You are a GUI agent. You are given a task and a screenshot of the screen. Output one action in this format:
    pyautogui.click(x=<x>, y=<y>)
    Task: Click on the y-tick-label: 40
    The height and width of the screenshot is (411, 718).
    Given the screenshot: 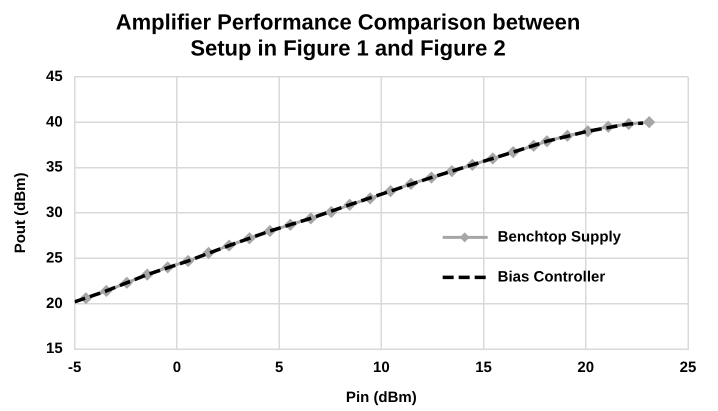 What is the action you would take?
    pyautogui.click(x=54, y=121)
    